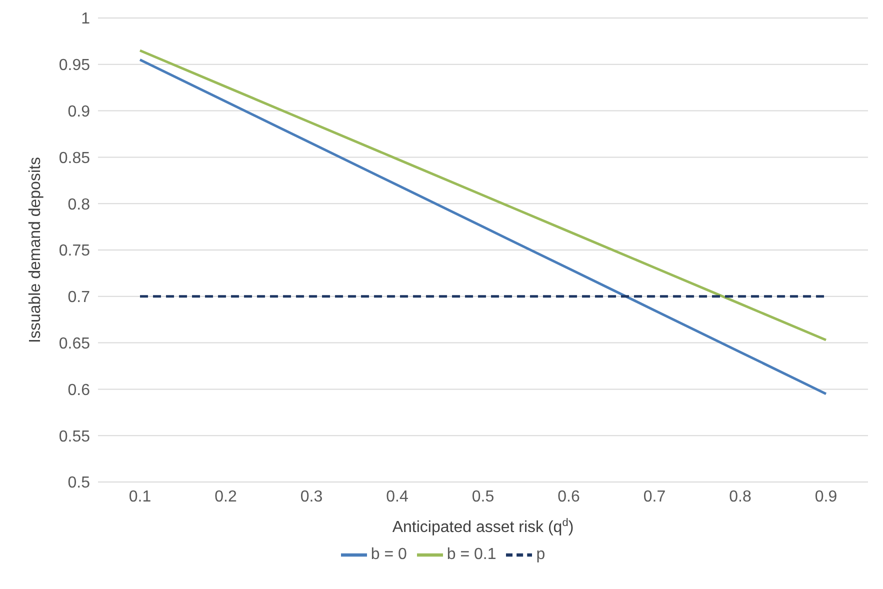 Image resolution: width=883 pixels, height=589 pixels. What do you see at coordinates (311, 497) in the screenshot?
I see `x-tick-label: 0.3` at bounding box center [311, 497].